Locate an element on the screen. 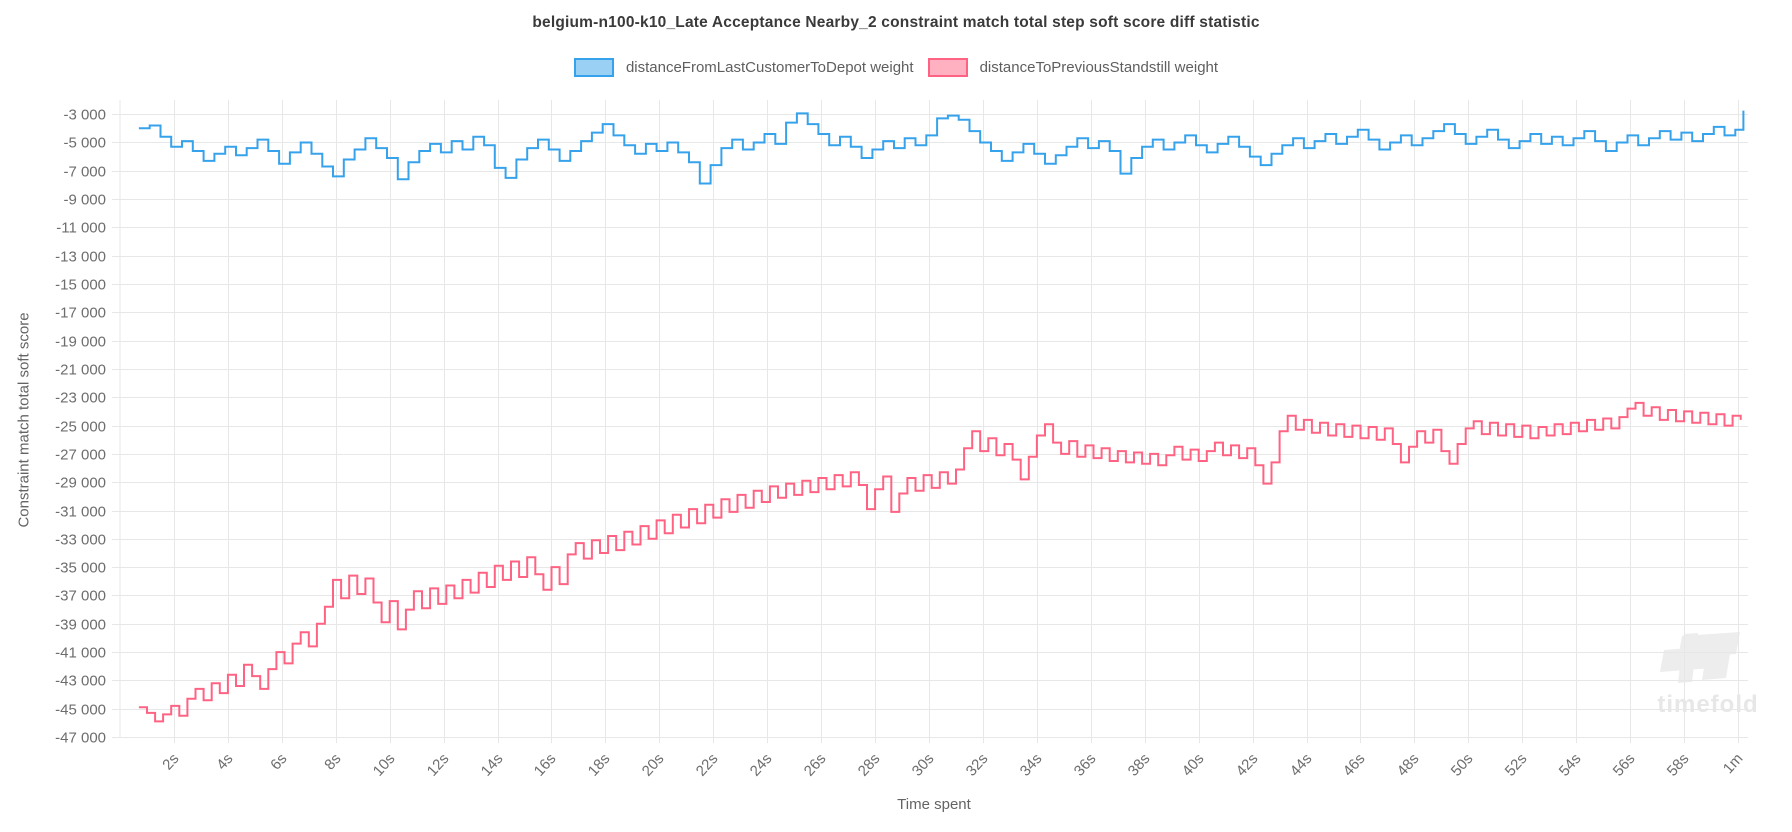  legend-swatch-pink is located at coordinates (947, 67).